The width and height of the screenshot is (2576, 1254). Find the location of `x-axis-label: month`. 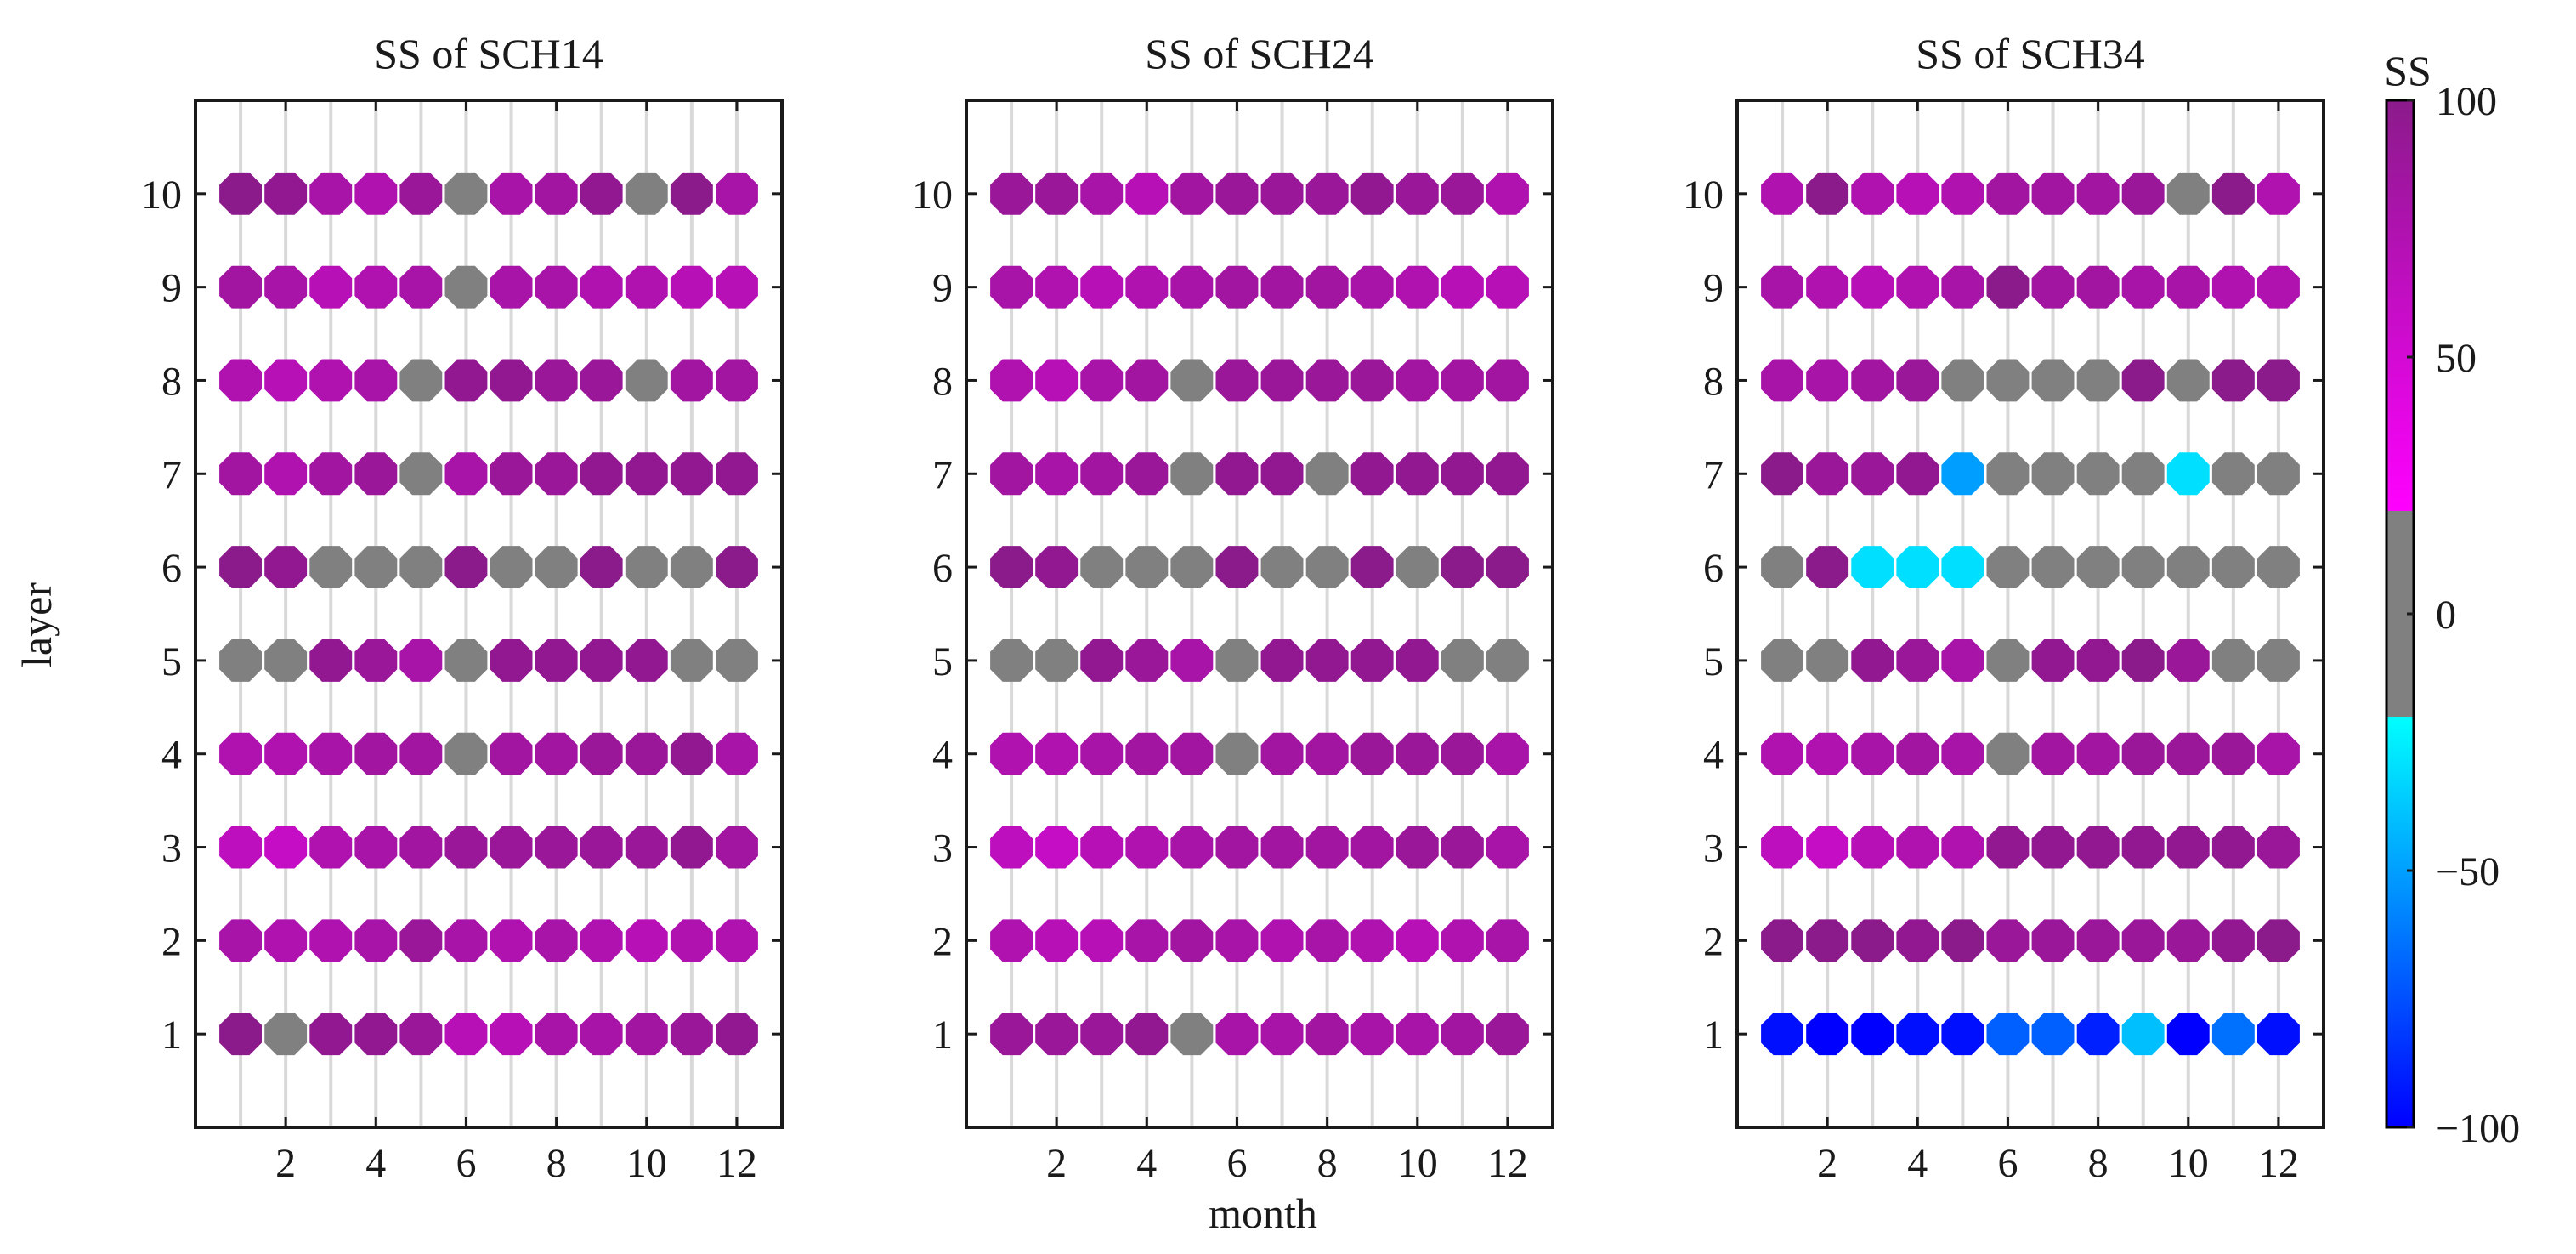

x-axis-label: month is located at coordinates (1263, 1213).